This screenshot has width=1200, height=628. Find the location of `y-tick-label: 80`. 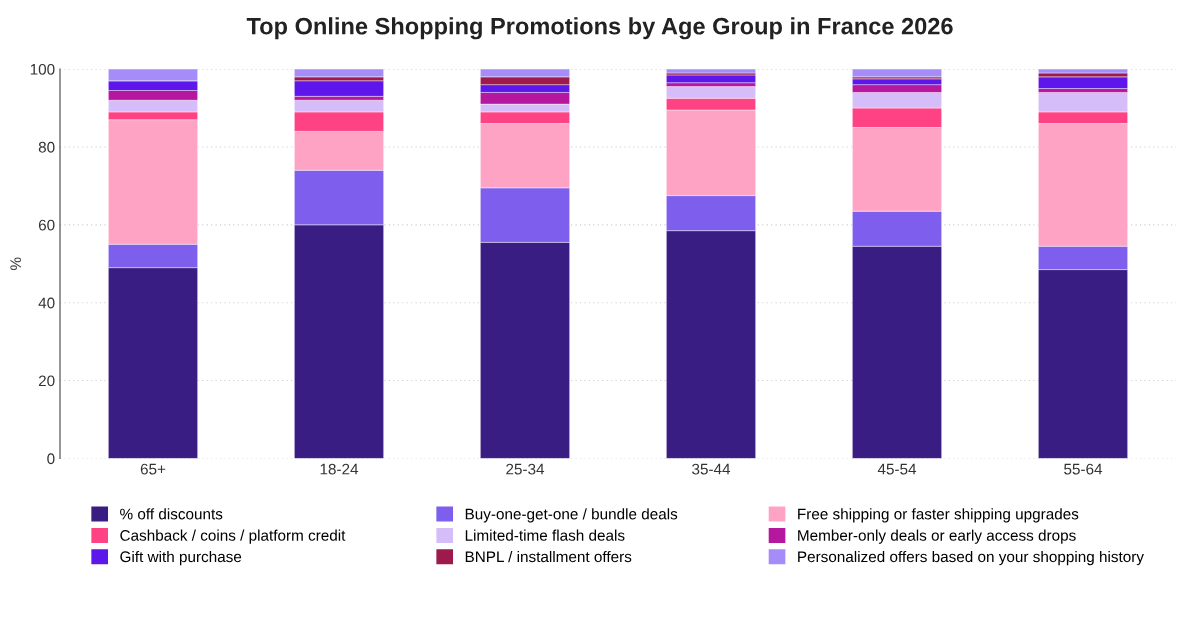

y-tick-label: 80 is located at coordinates (46, 147).